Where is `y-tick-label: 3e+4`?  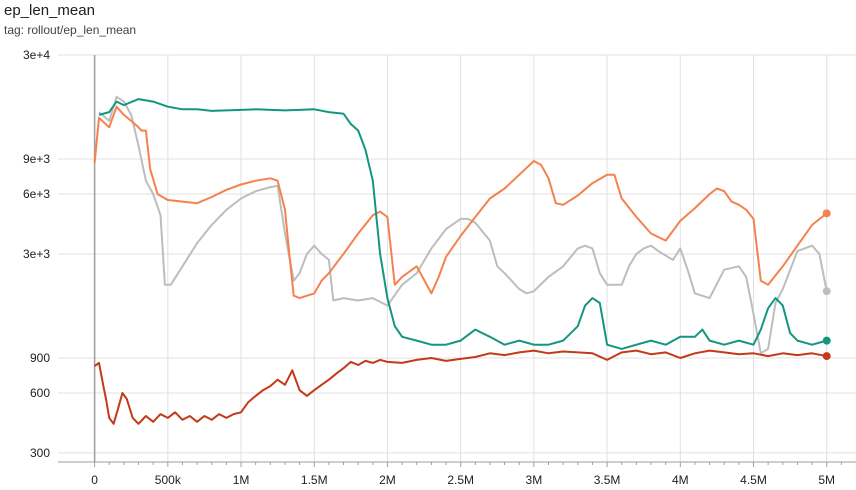
y-tick-label: 3e+4 is located at coordinates (36, 55).